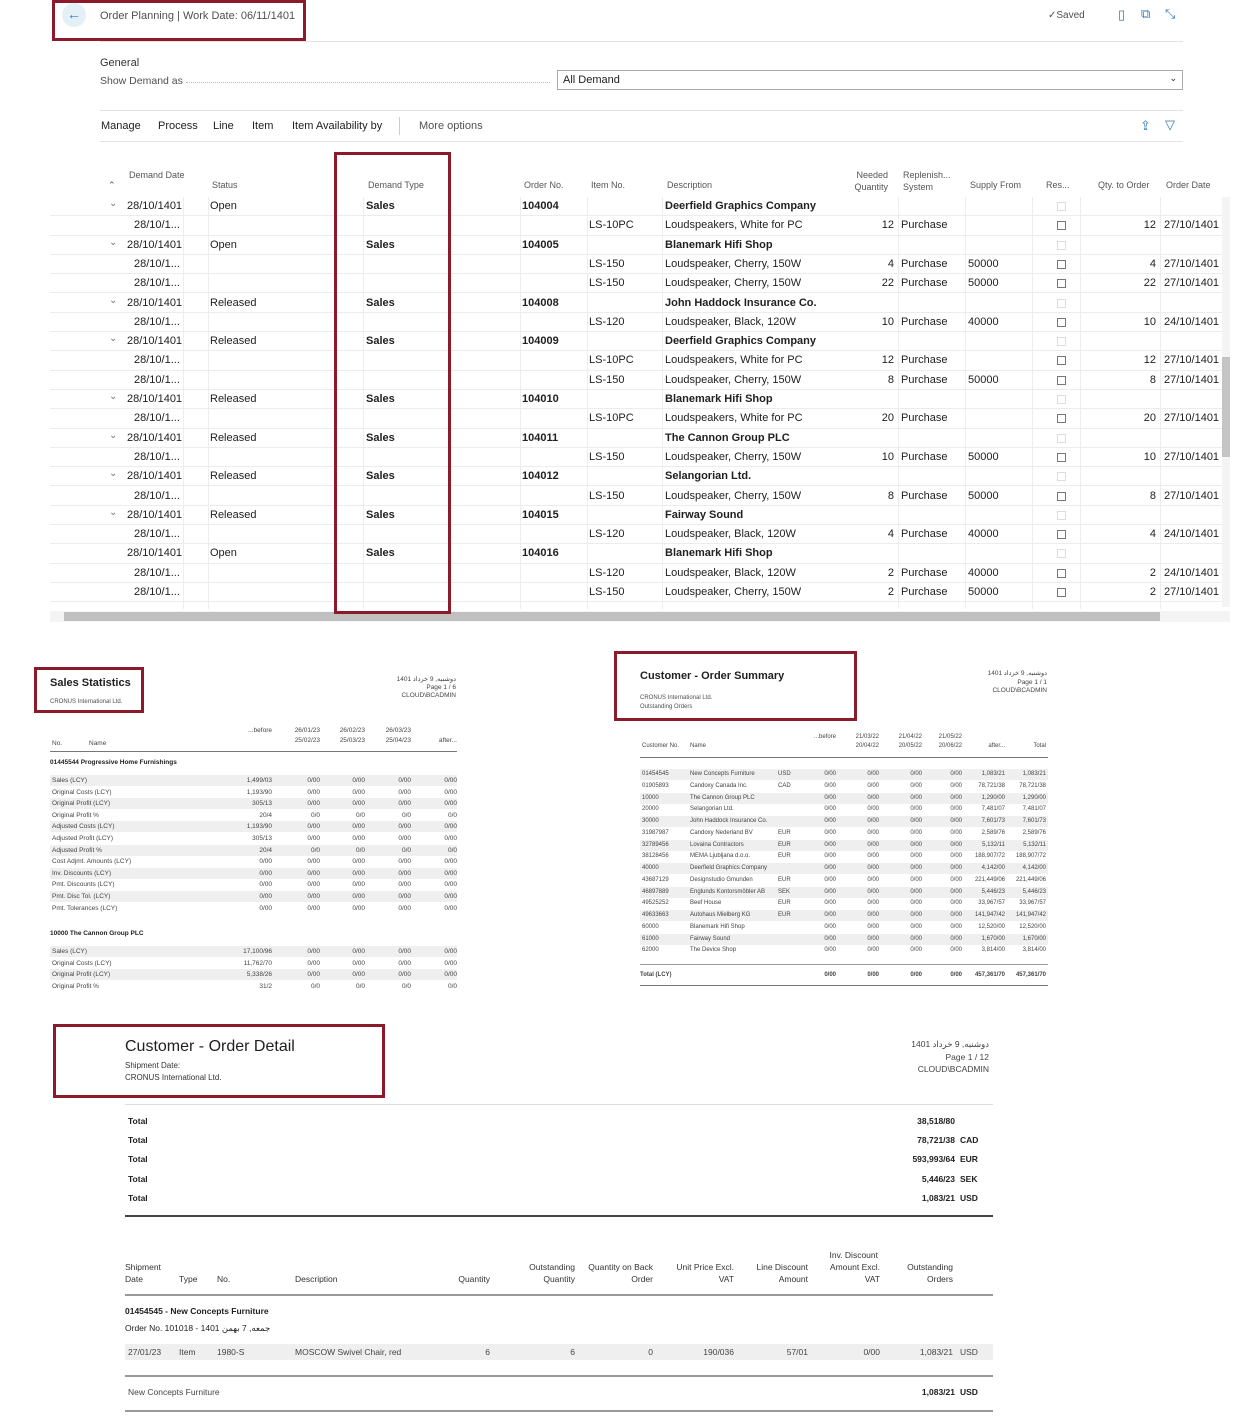 The width and height of the screenshot is (1248, 1416). Describe the element at coordinates (784, 785) in the screenshot. I see `currency: CAD` at that location.